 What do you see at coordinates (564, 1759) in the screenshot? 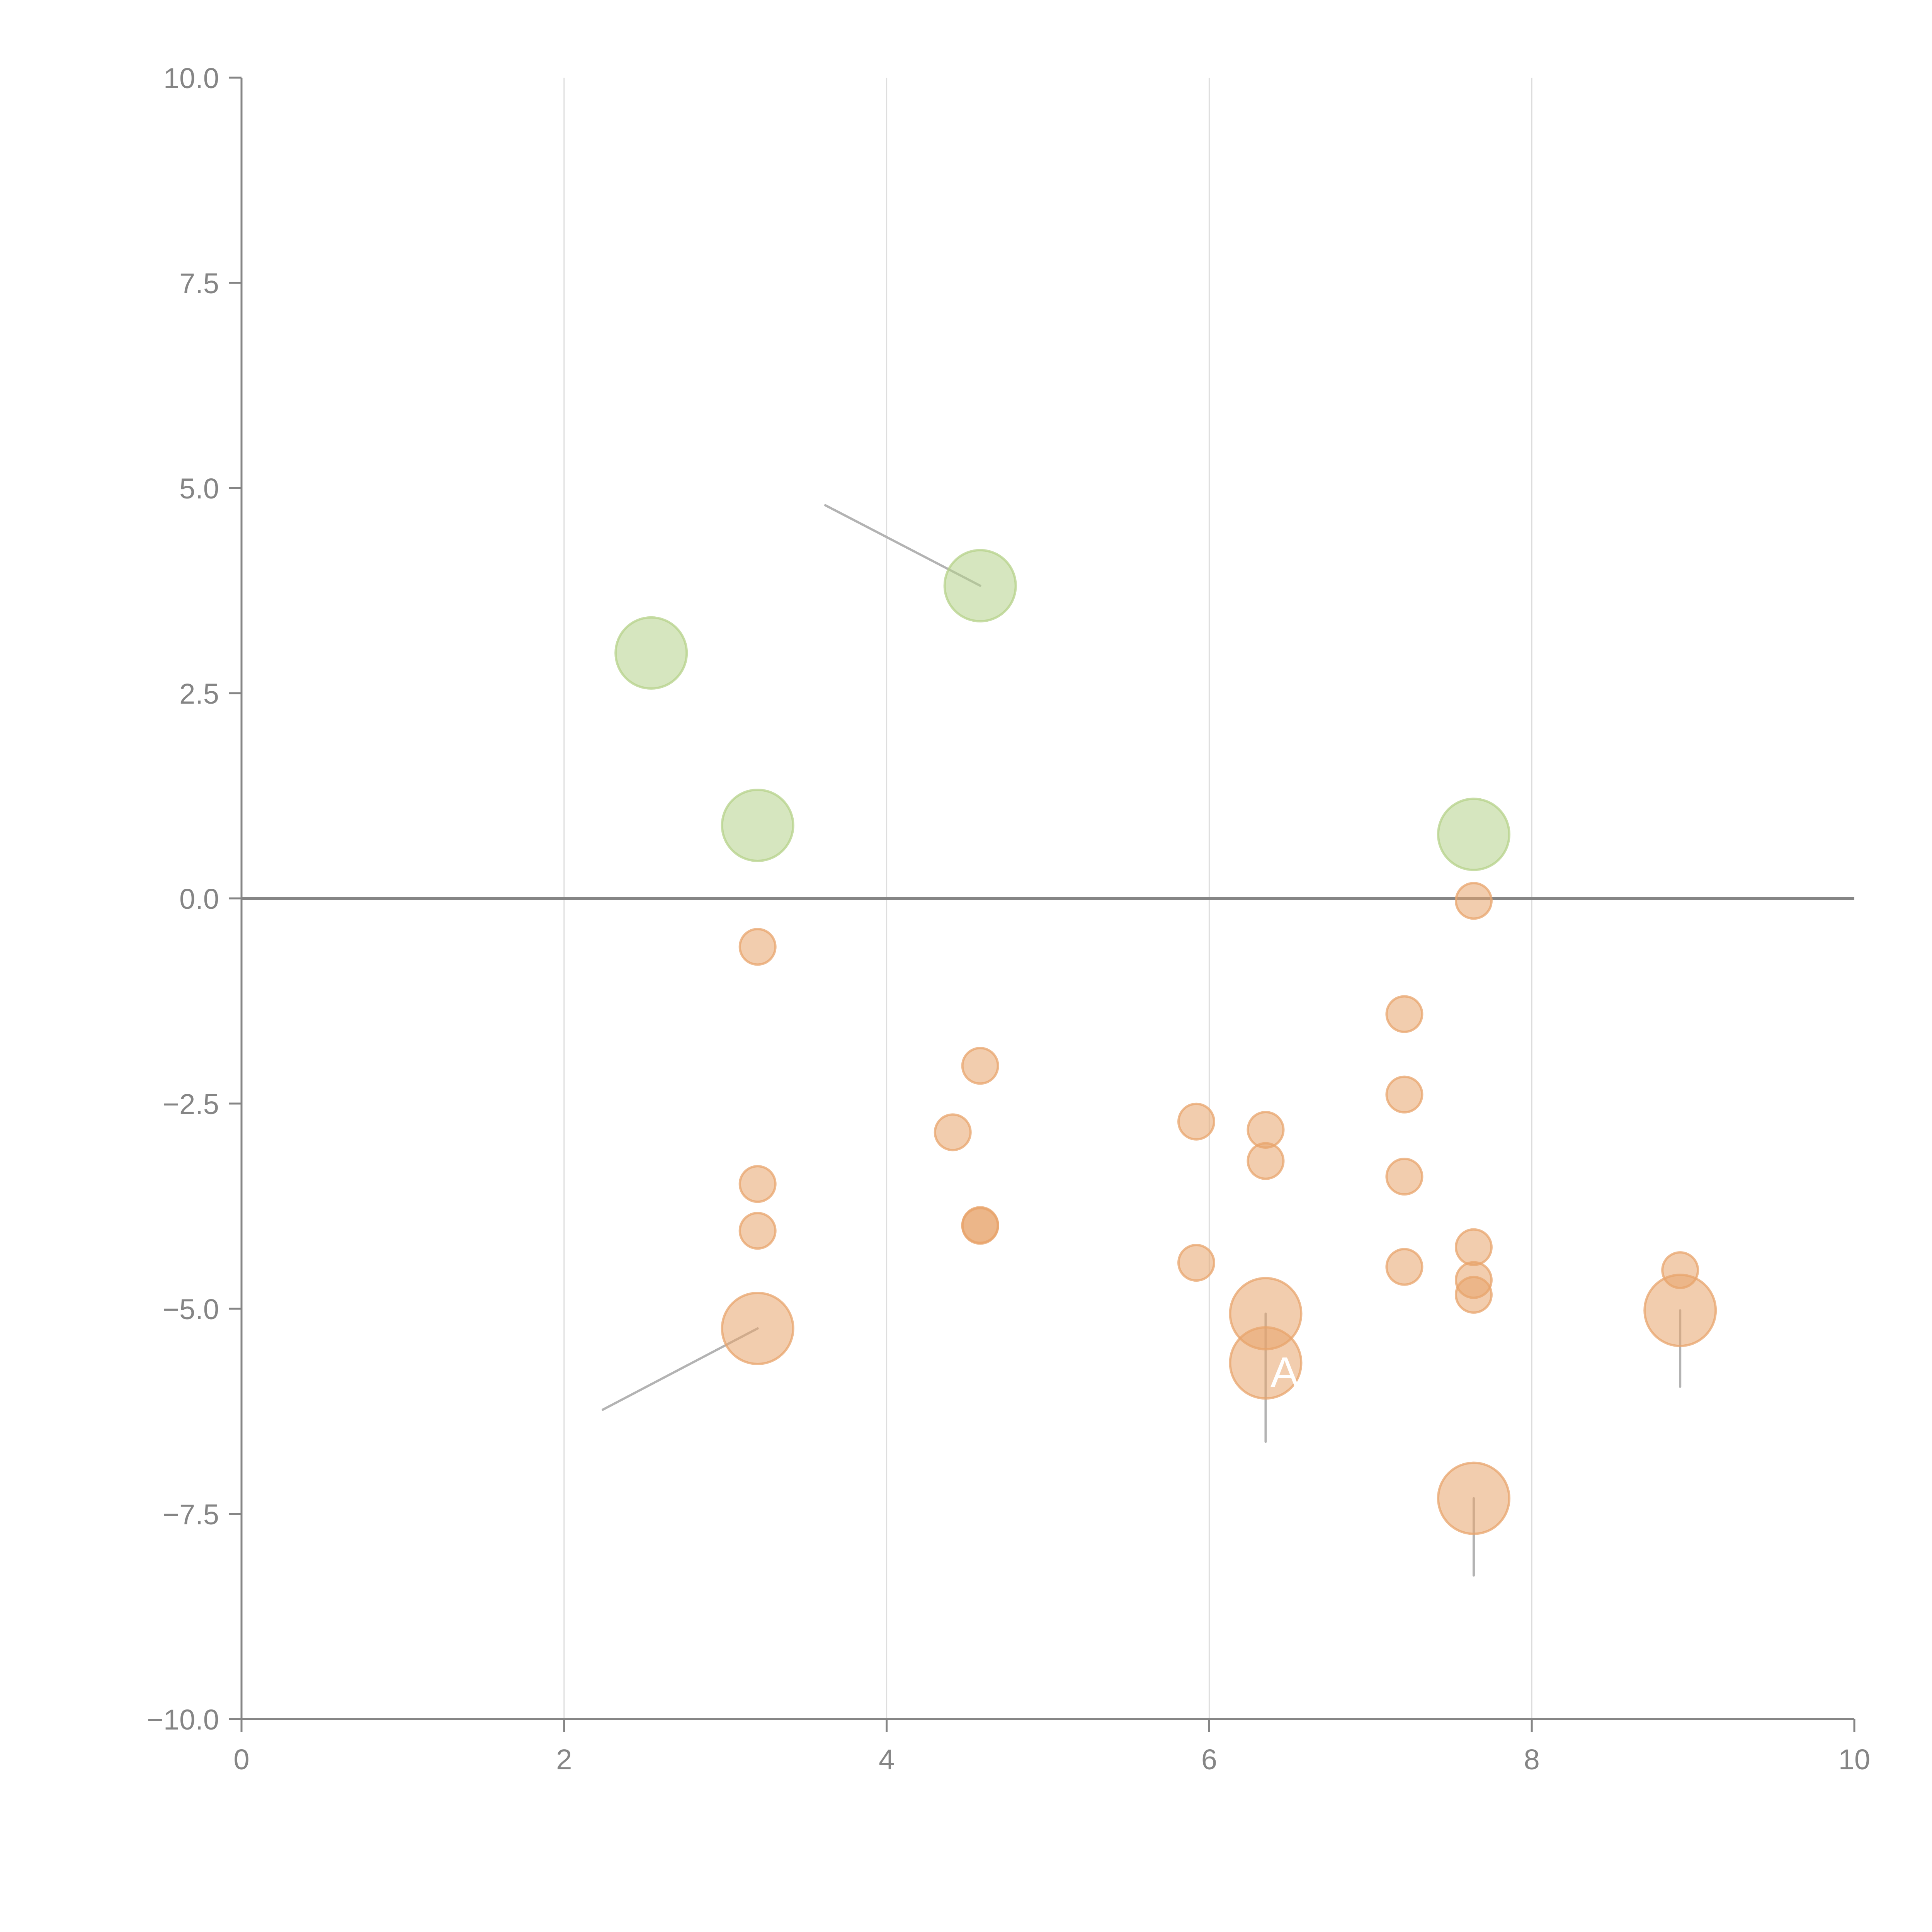
I see `x-tick-label: 2` at bounding box center [564, 1759].